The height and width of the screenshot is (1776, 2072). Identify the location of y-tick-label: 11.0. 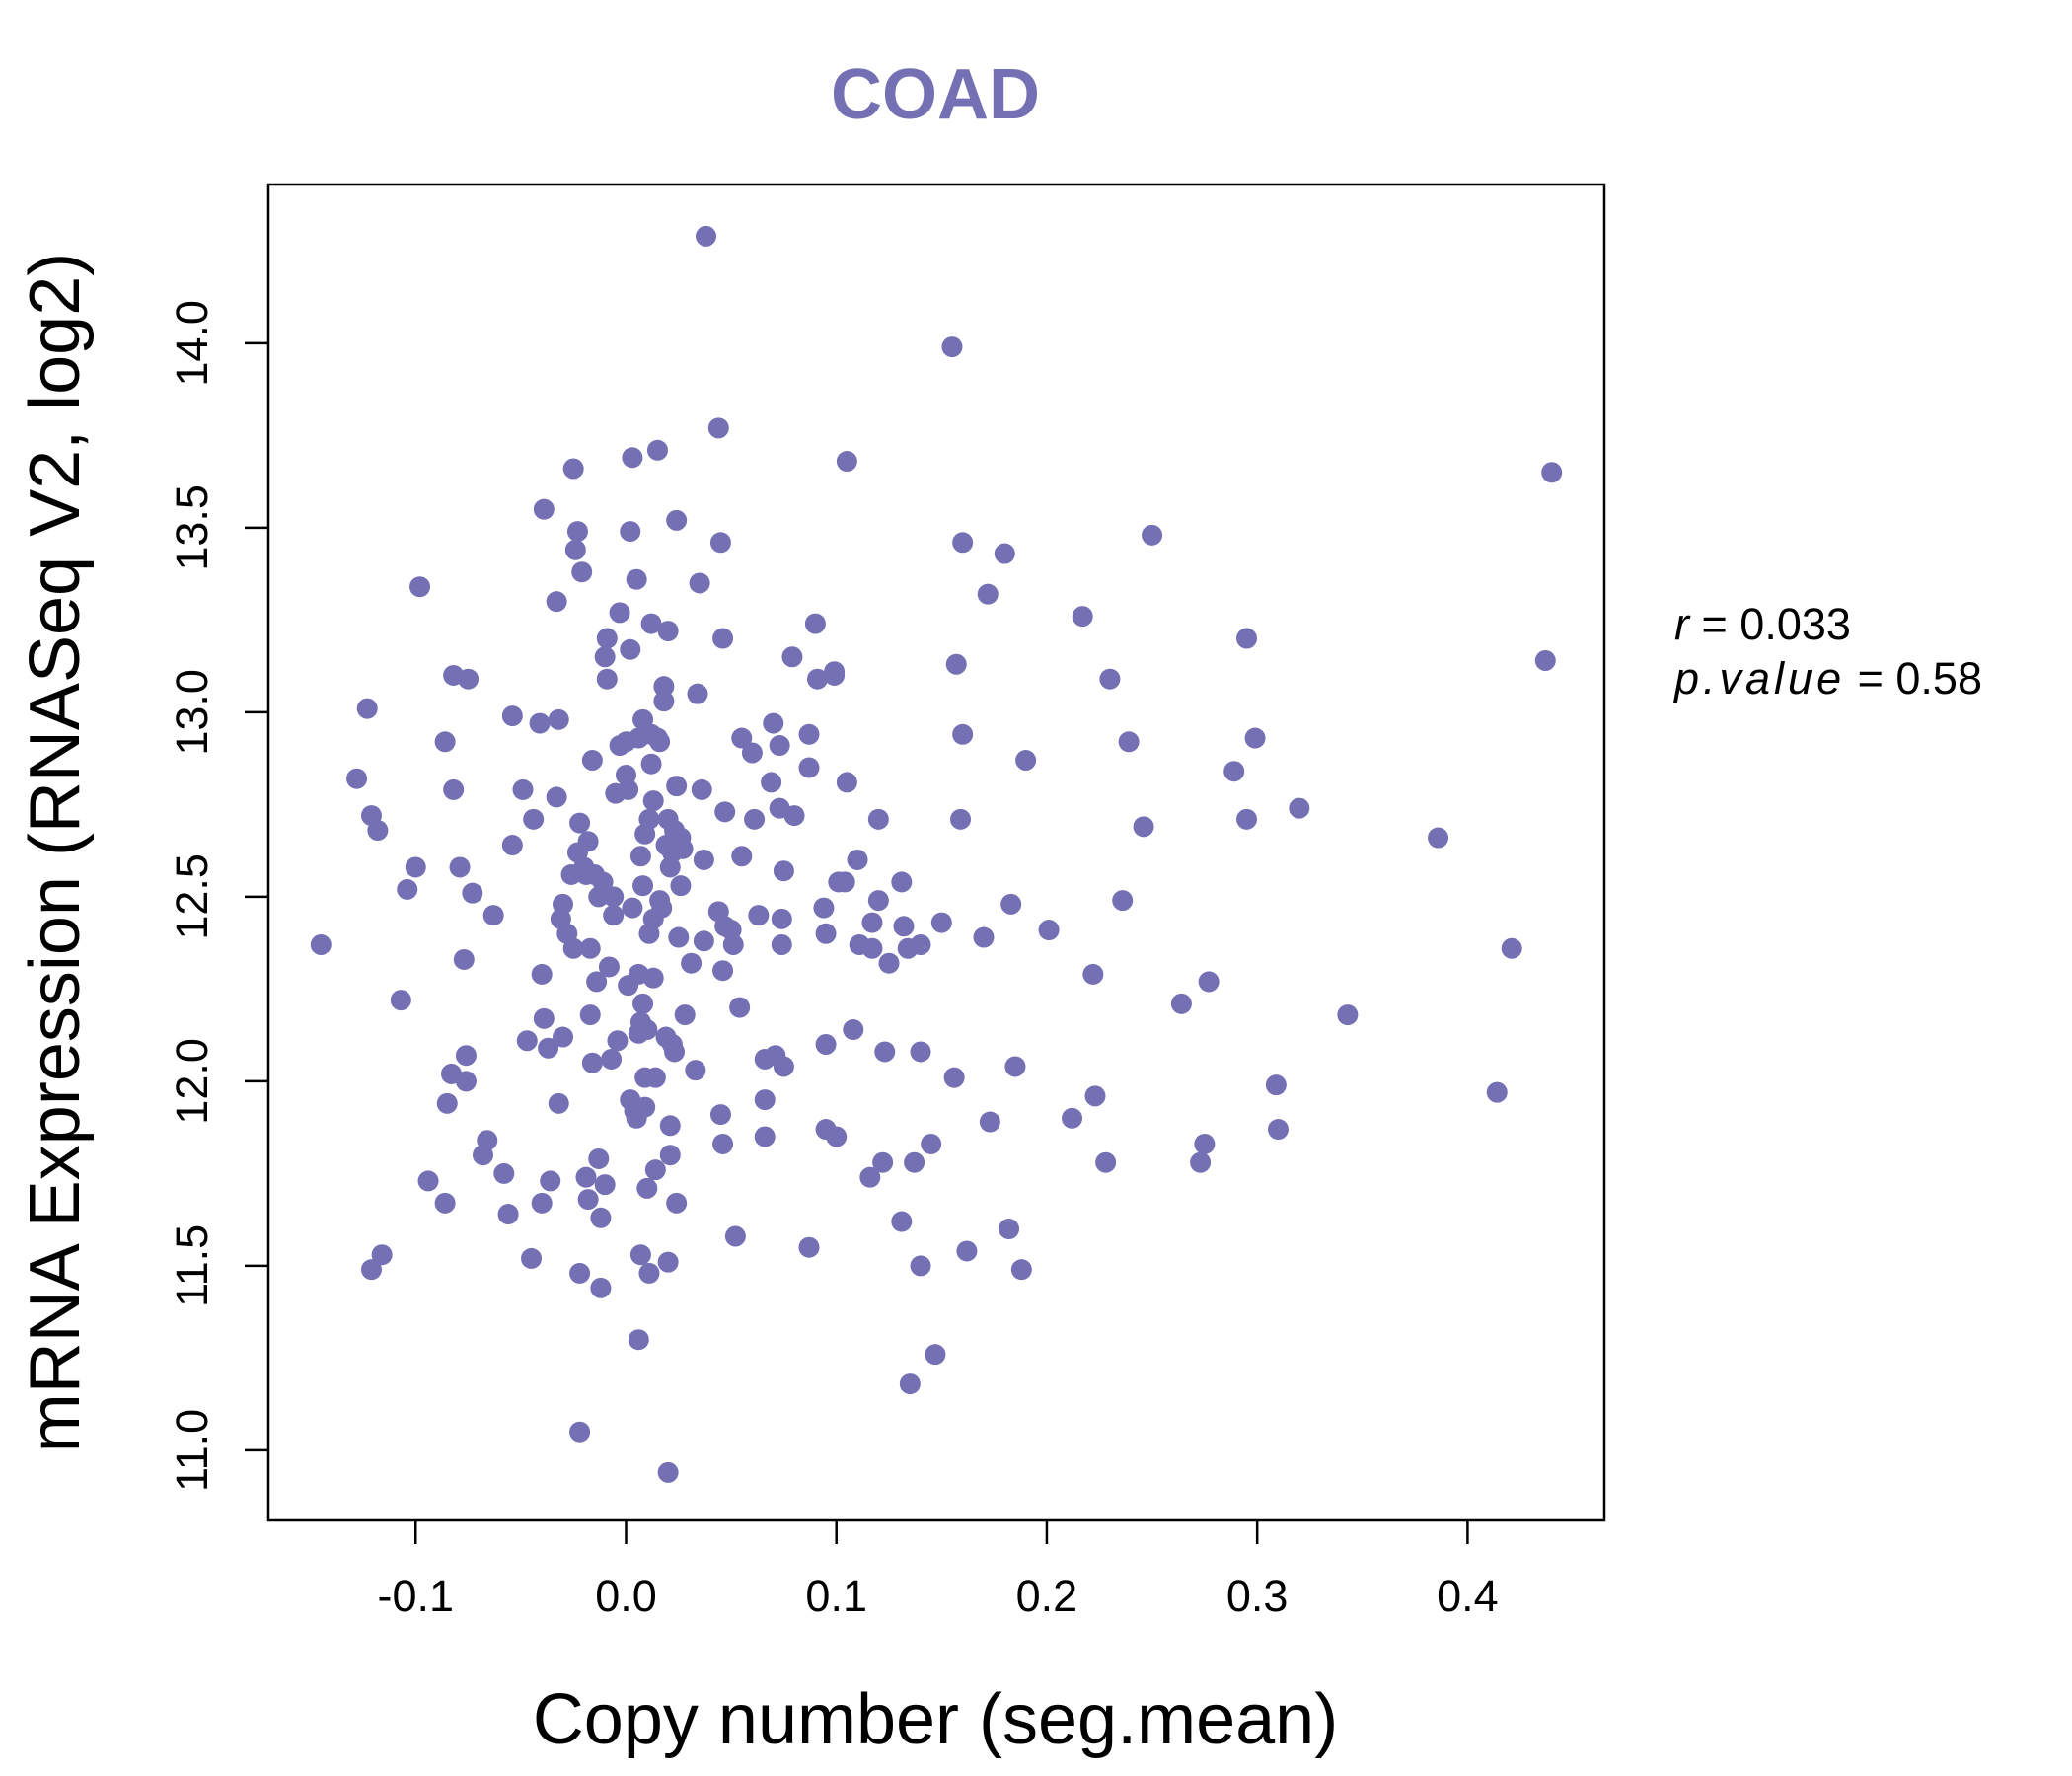
(192, 1451).